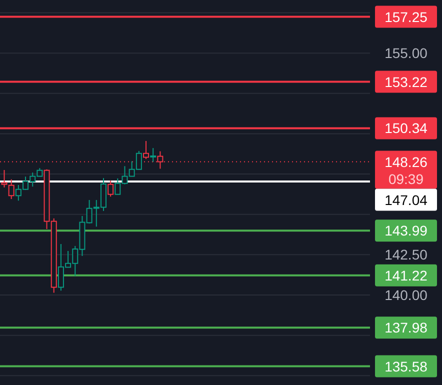  Describe the element at coordinates (406, 275) in the screenshot. I see `ref-line-label: 141.22` at that location.